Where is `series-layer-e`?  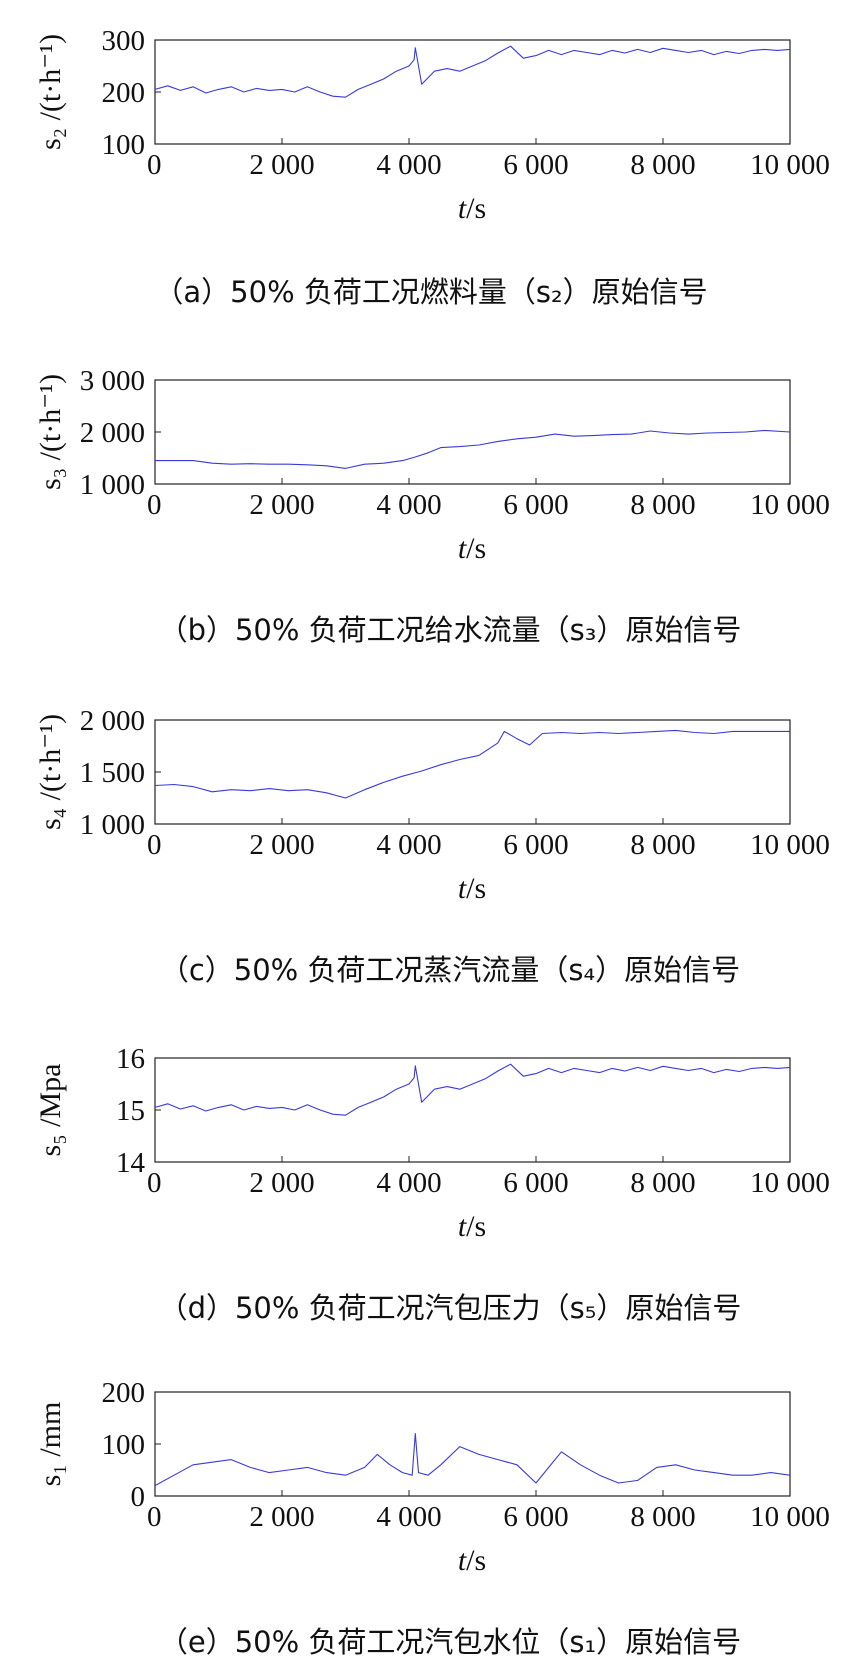
series-layer-e is located at coordinates (472, 1460).